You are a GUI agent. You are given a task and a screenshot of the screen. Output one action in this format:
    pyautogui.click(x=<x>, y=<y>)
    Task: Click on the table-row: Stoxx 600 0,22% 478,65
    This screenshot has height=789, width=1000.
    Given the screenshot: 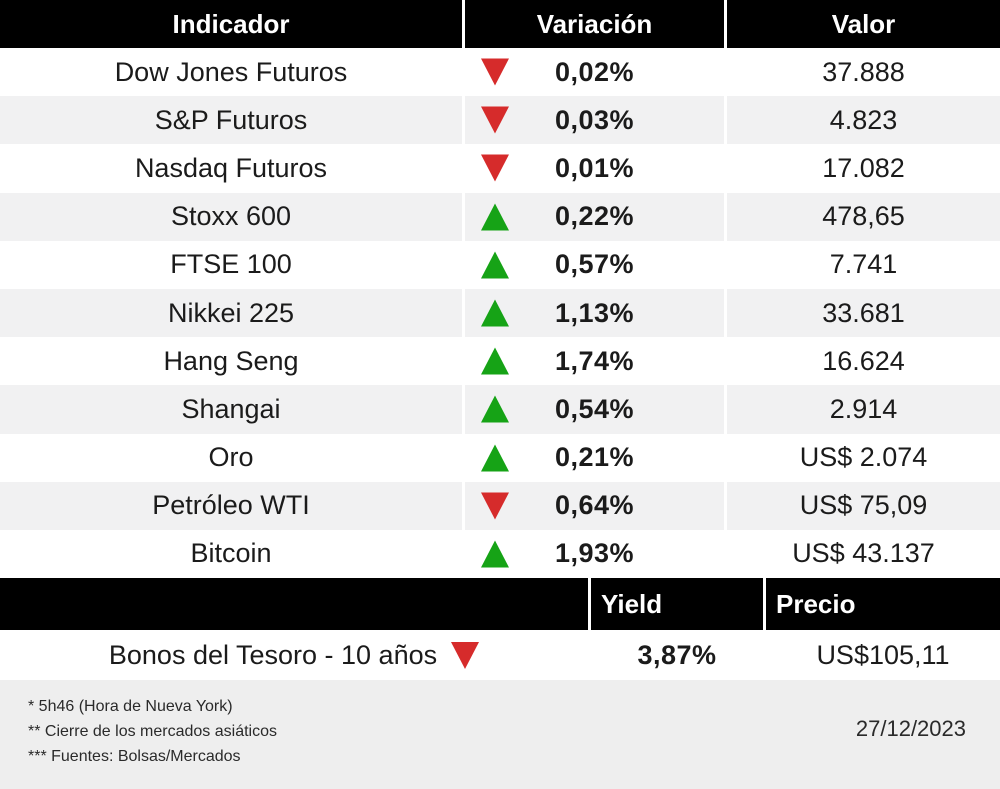 What is the action you would take?
    pyautogui.click(x=500, y=216)
    